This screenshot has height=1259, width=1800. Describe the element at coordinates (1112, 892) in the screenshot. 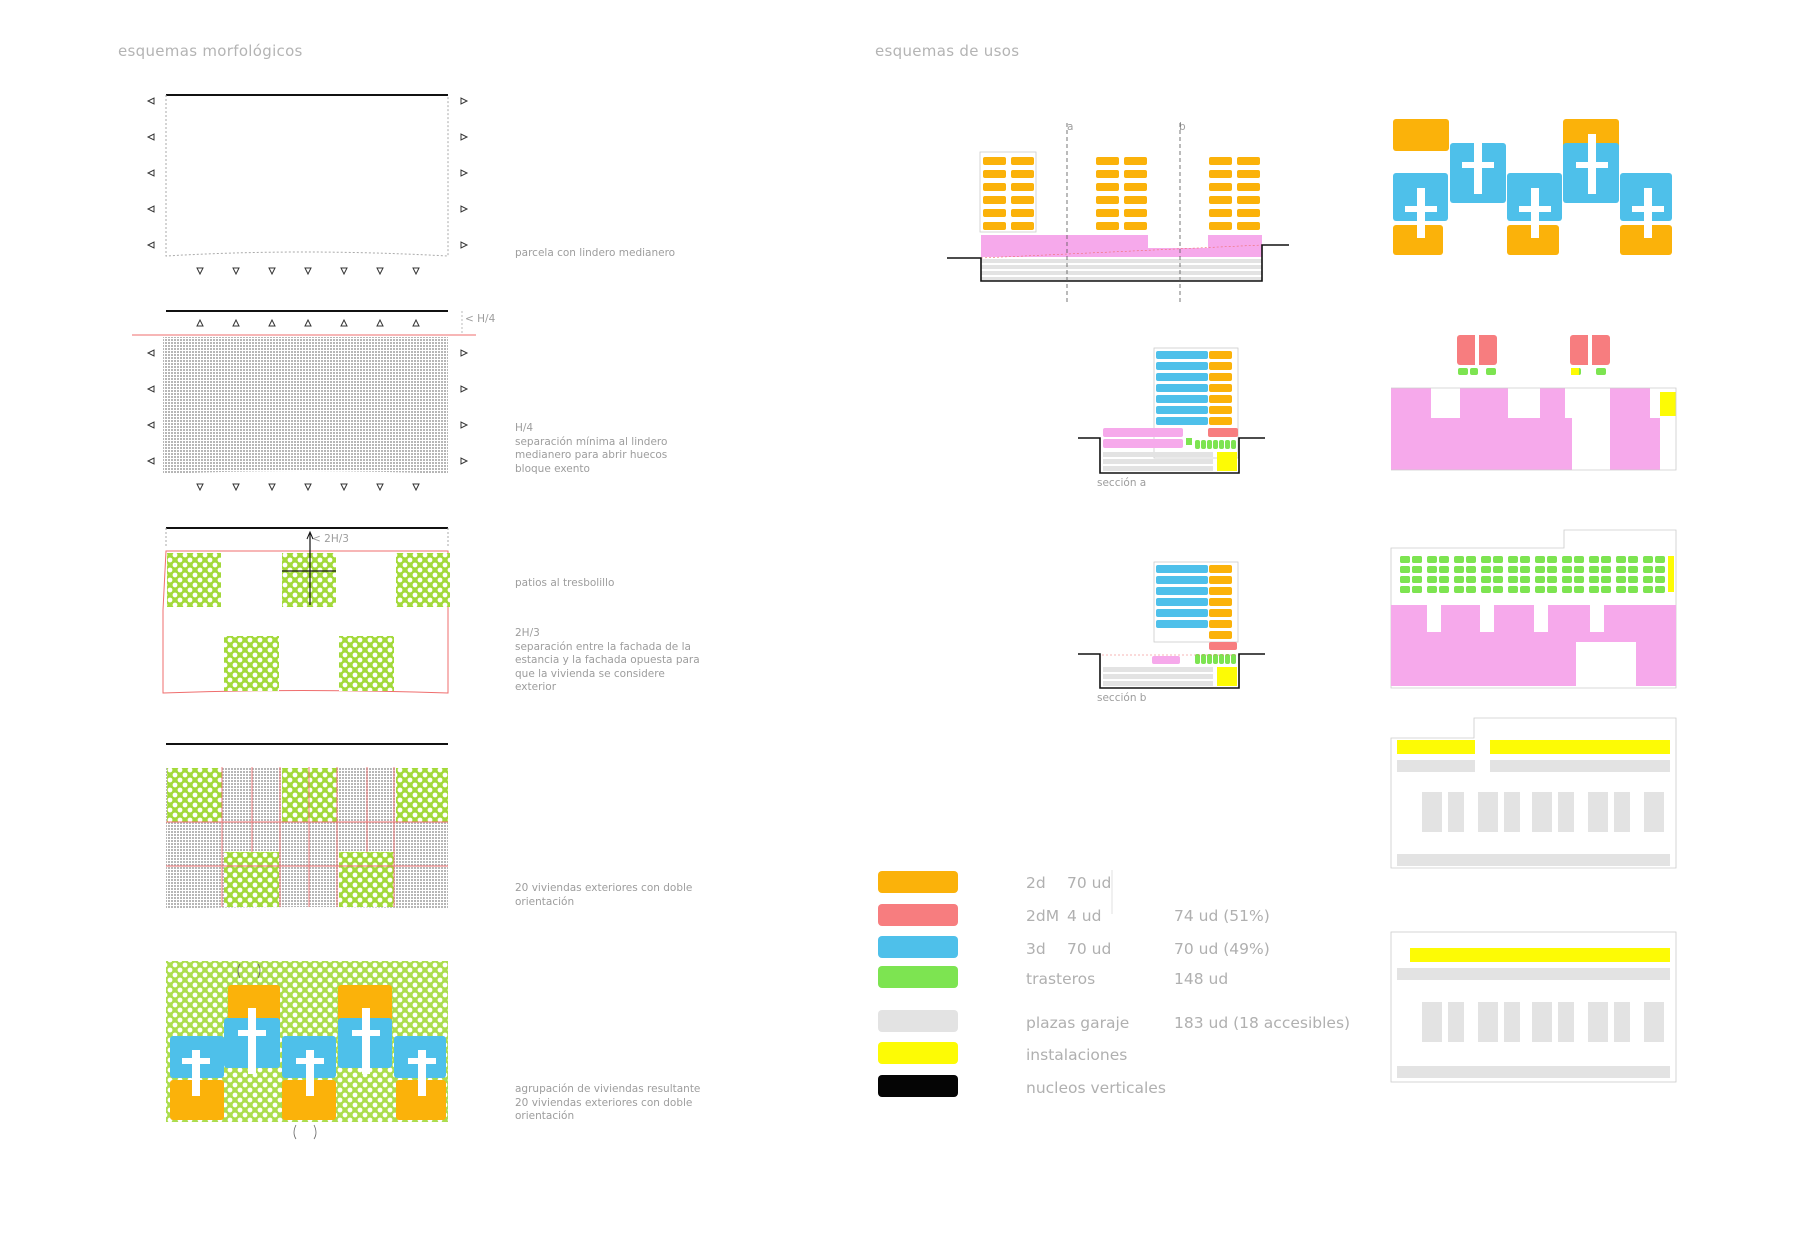

I see `legend-divider` at that location.